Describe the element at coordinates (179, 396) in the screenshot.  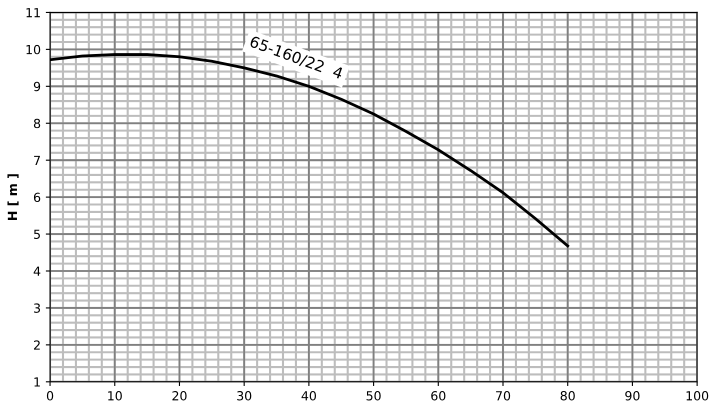
I see `x-tick-label: 20` at that location.